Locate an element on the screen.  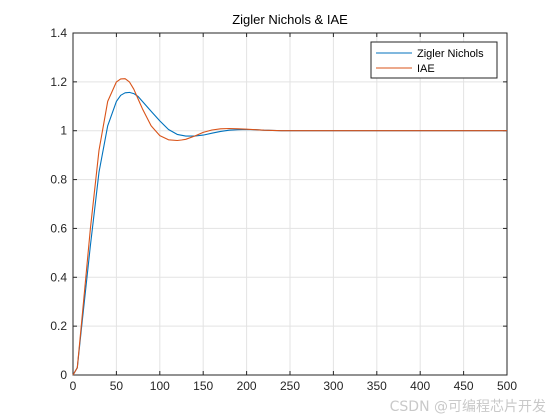
x-tick-label: 500 is located at coordinates (507, 386).